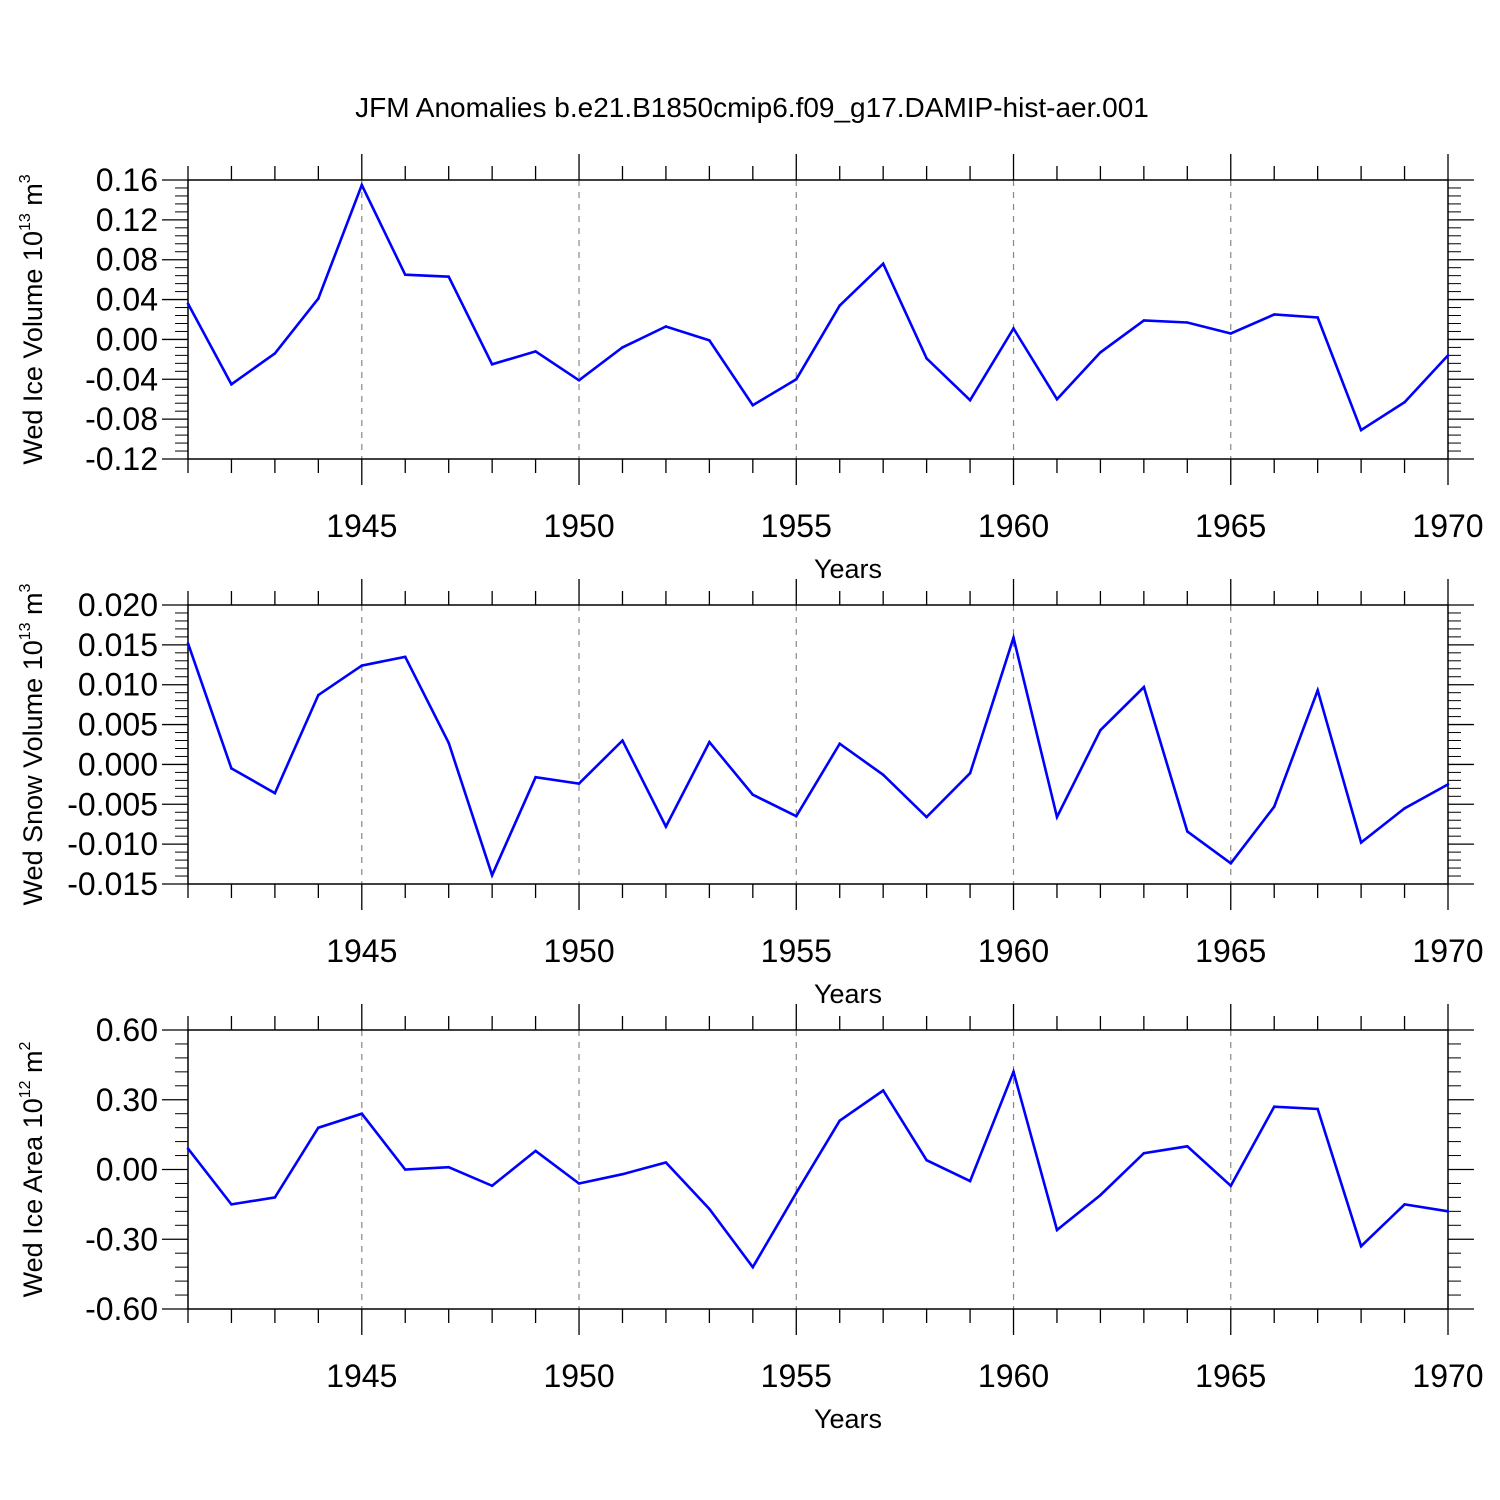 This screenshot has height=1500, width=1500. I want to click on y-tick-label: -0.08, so click(121, 419).